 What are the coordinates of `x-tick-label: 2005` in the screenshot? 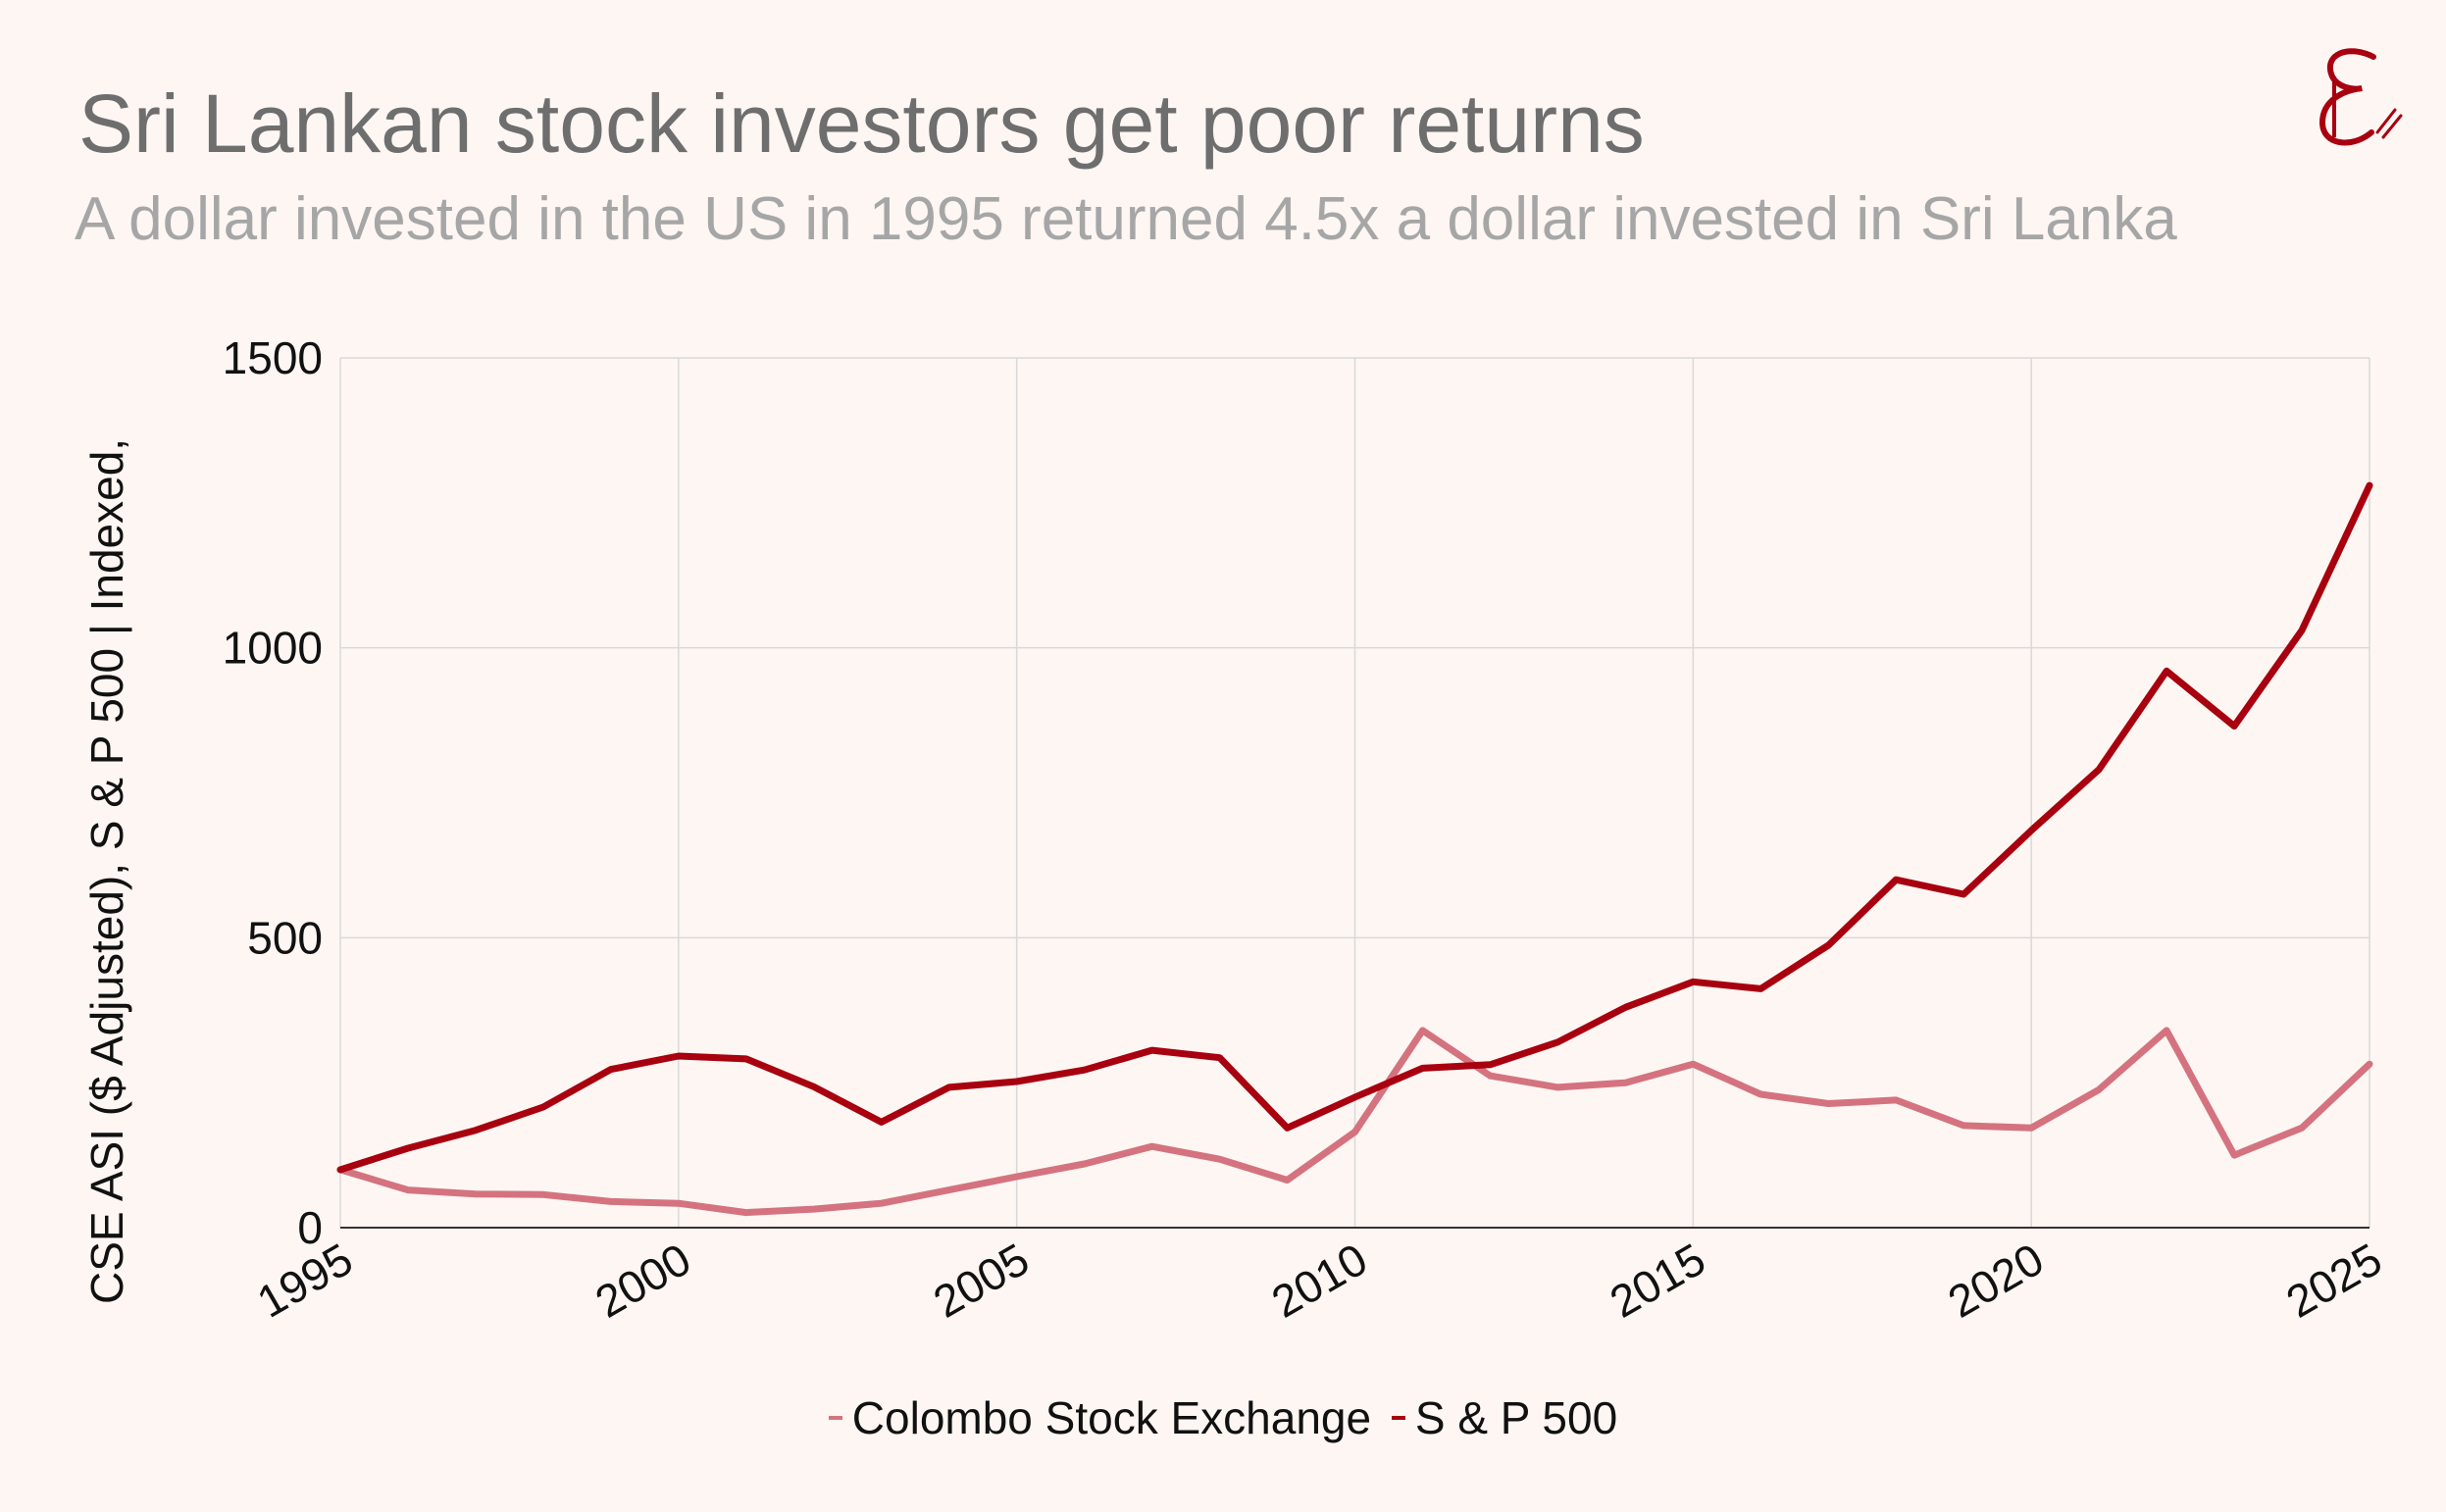 It's located at (981, 1281).